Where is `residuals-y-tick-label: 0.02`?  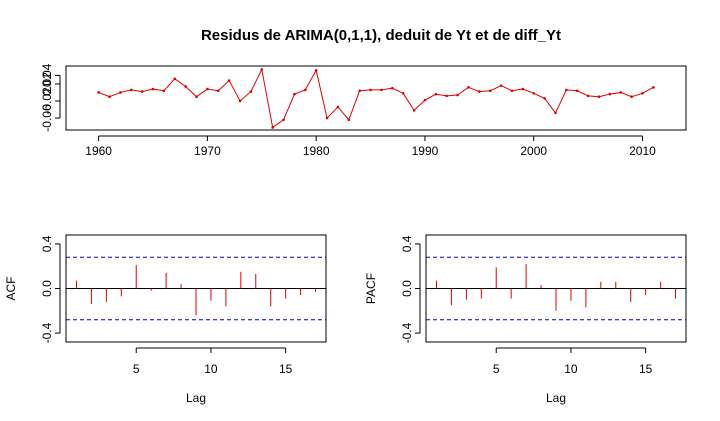
residuals-y-tick-label: 0.02 is located at coordinates (47, 84).